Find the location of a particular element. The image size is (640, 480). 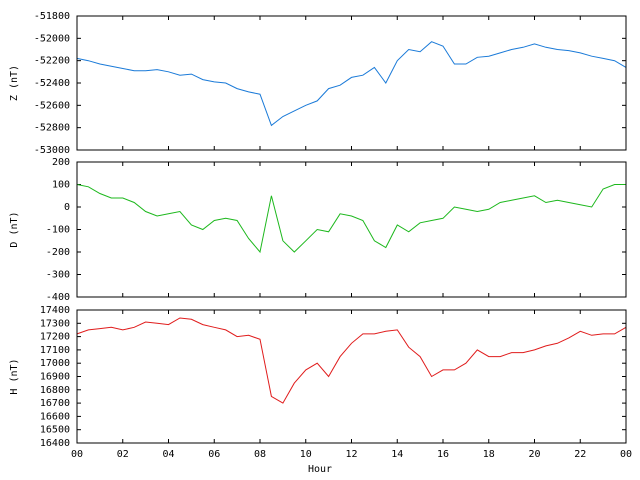

x-tick-label: 04 is located at coordinates (168, 454).